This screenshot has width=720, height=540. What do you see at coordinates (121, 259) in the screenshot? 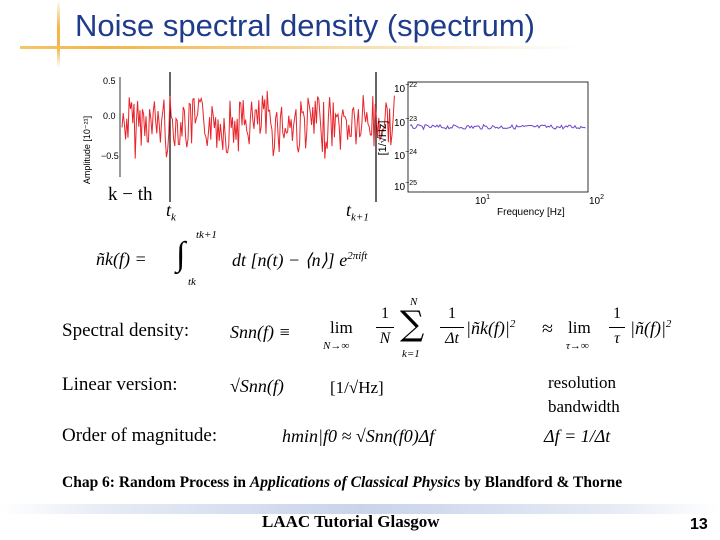
I see `fourier-lhs: ñk(f) =` at bounding box center [121, 259].